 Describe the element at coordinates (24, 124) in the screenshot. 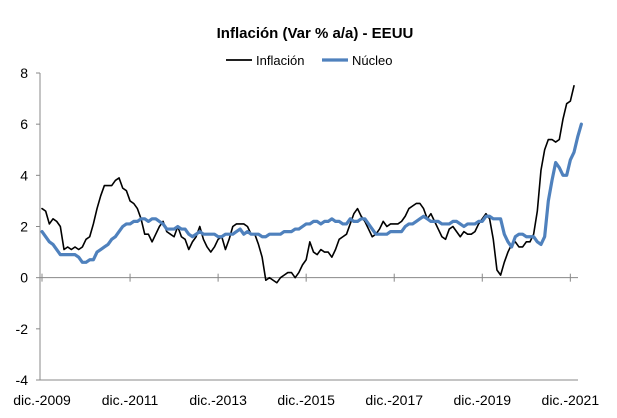

I see `y-tick-label: 6` at that location.